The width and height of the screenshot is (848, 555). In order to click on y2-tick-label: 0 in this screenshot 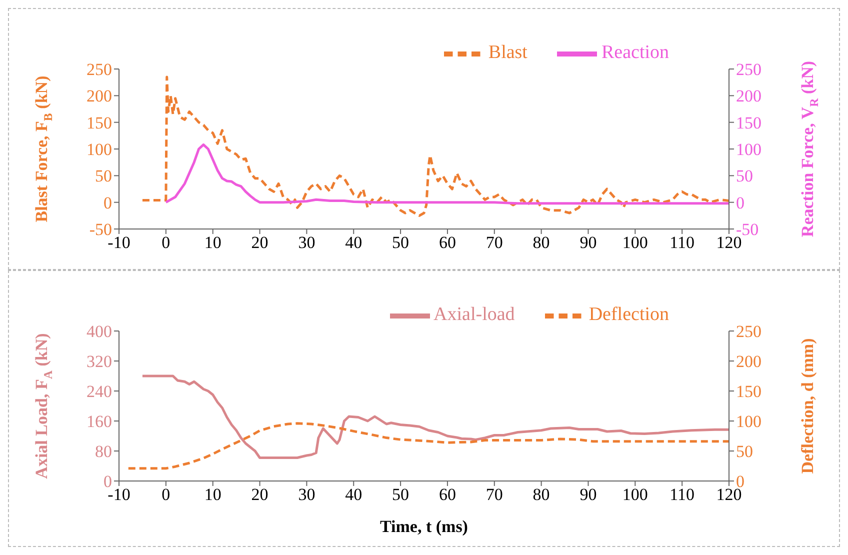, I will do `click(740, 202)`.